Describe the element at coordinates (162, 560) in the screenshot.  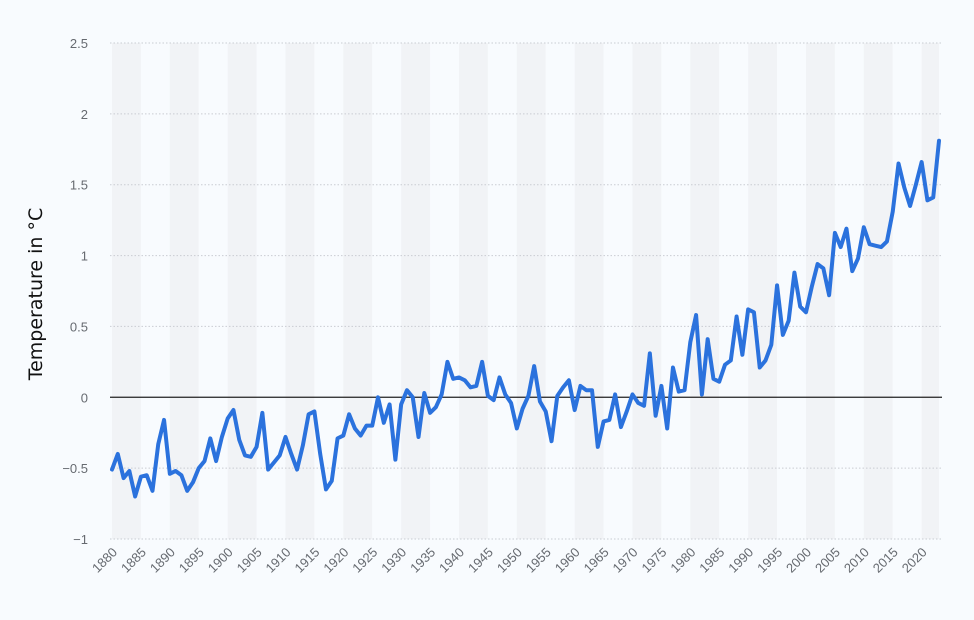
I see `x-tick-label: 1890` at that location.